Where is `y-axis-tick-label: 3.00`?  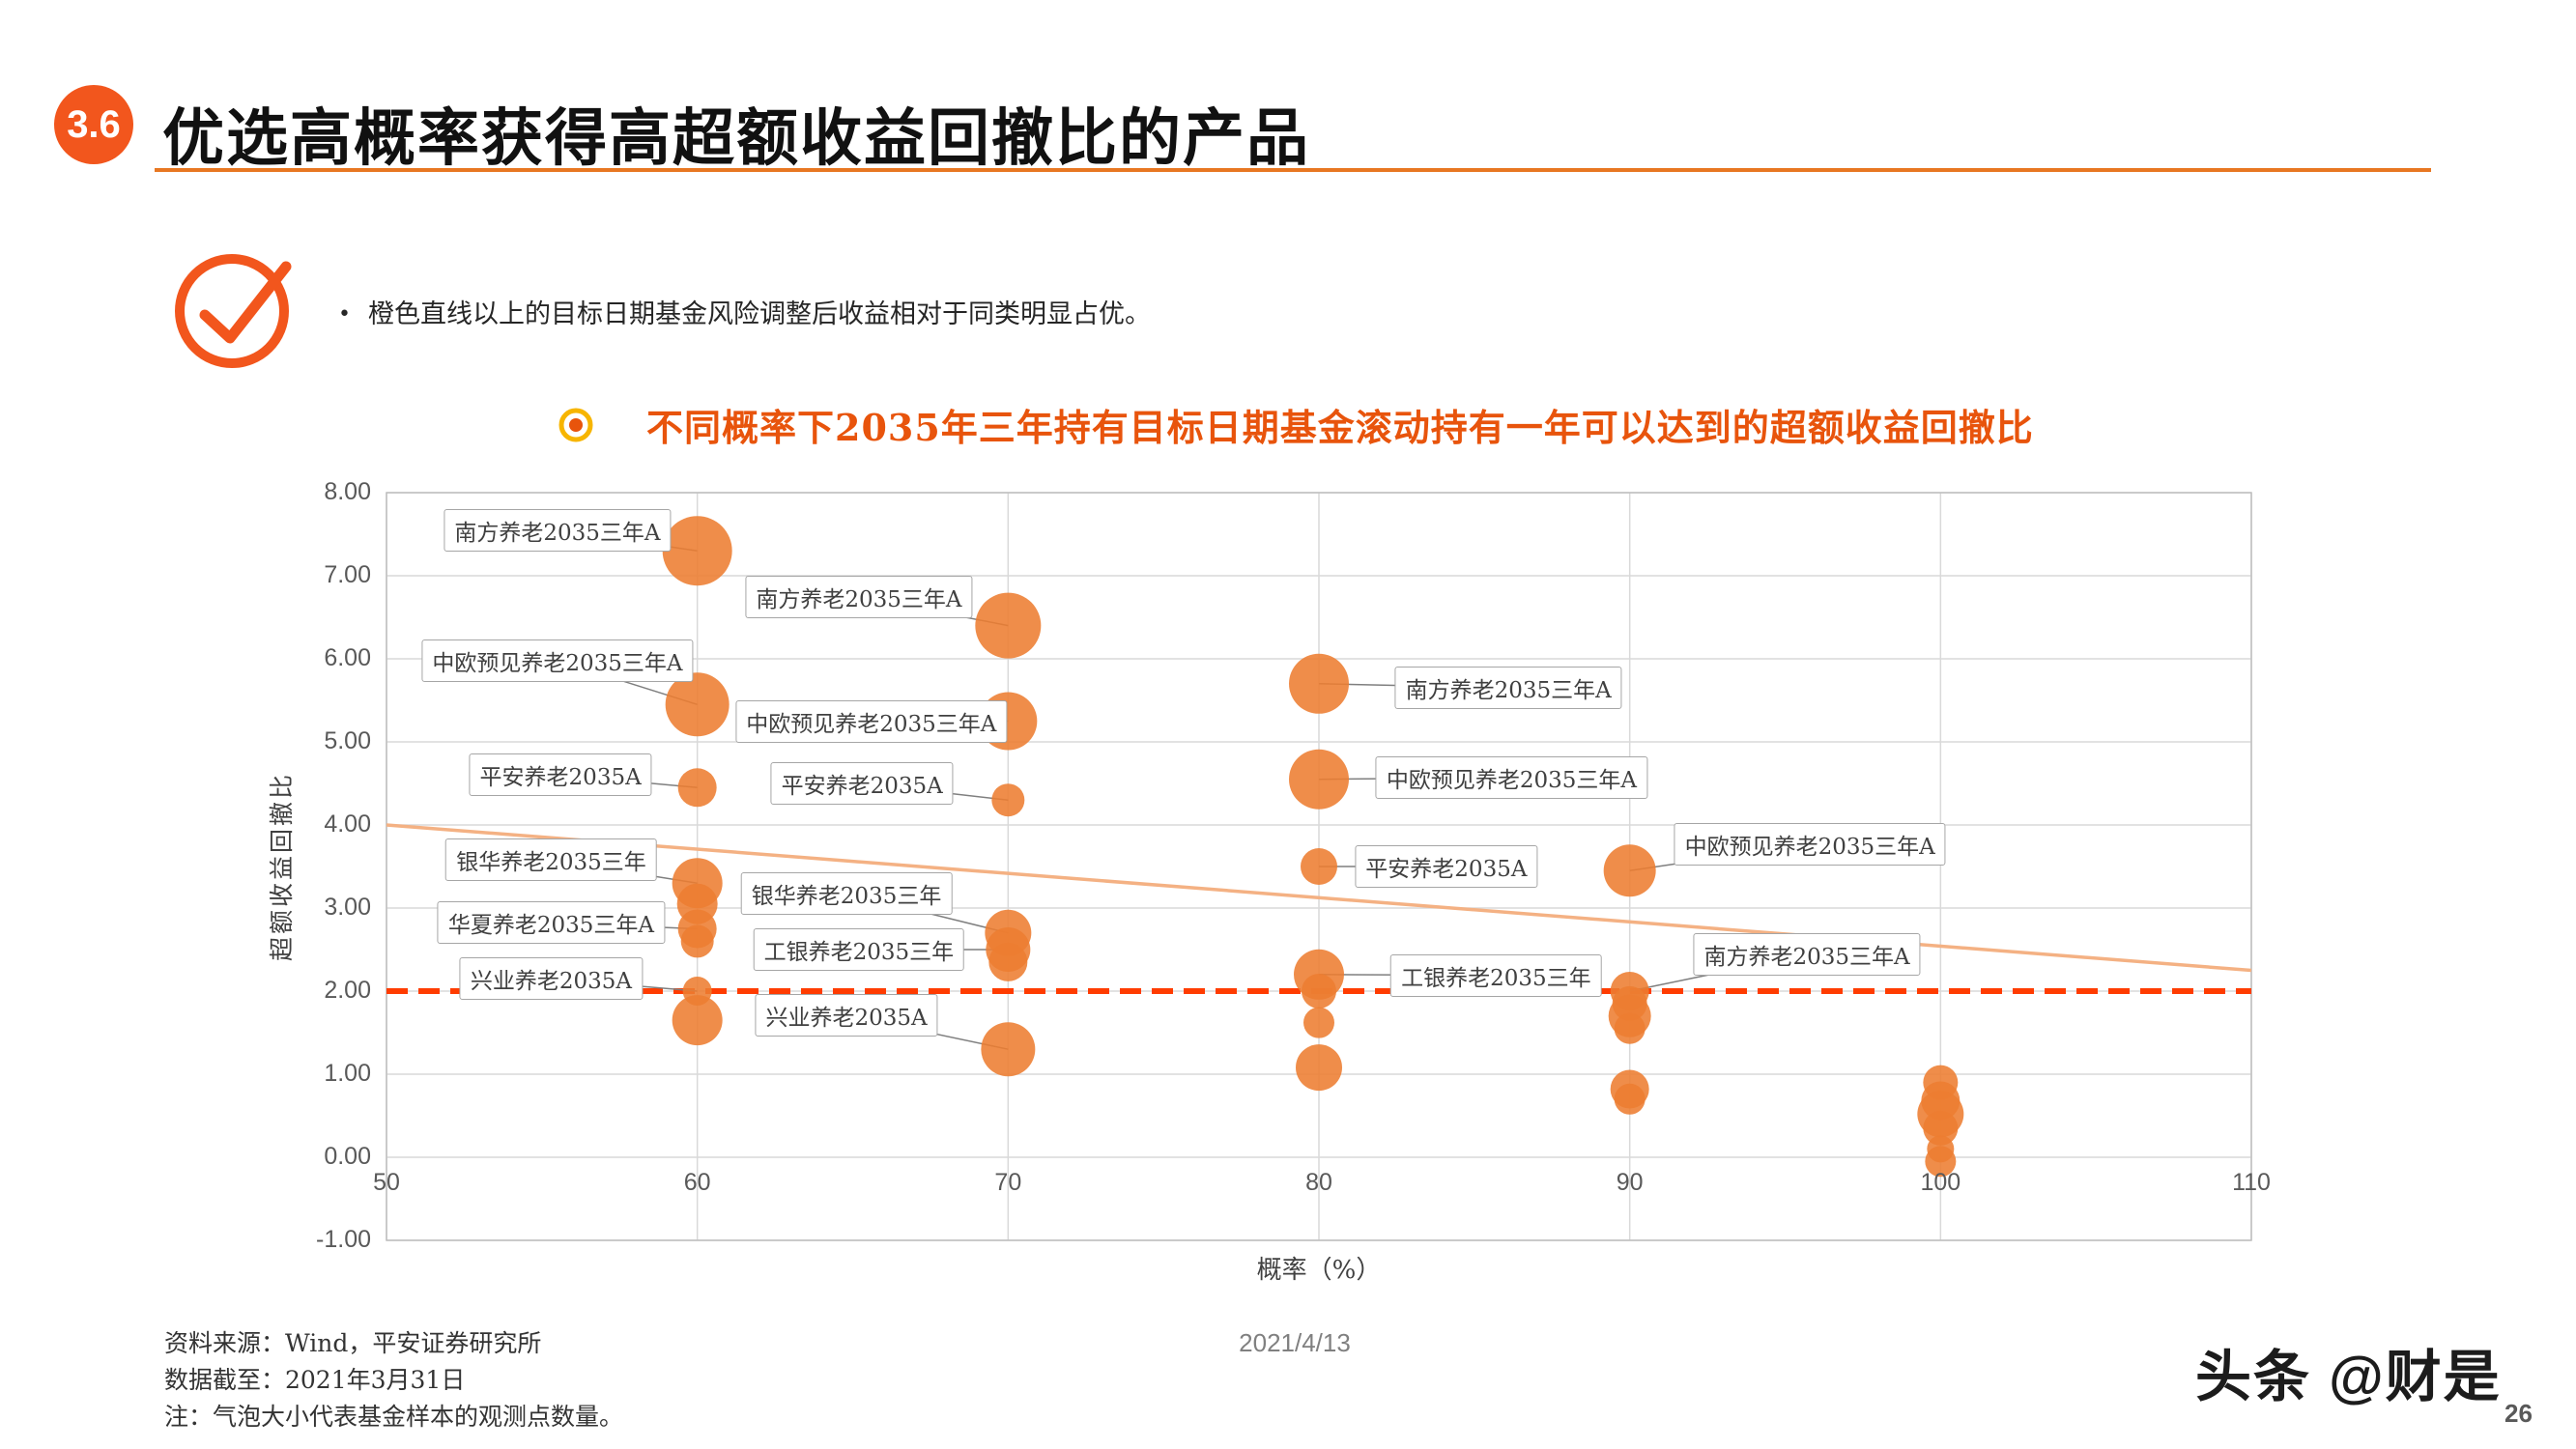
y-axis-tick-label: 3.00 is located at coordinates (348, 907).